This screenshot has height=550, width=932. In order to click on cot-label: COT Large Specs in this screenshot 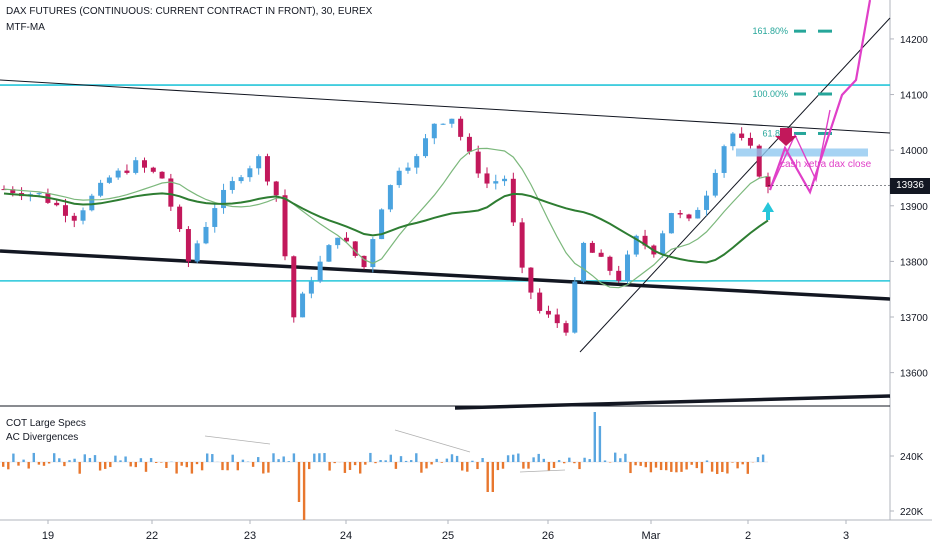, I will do `click(46, 423)`.